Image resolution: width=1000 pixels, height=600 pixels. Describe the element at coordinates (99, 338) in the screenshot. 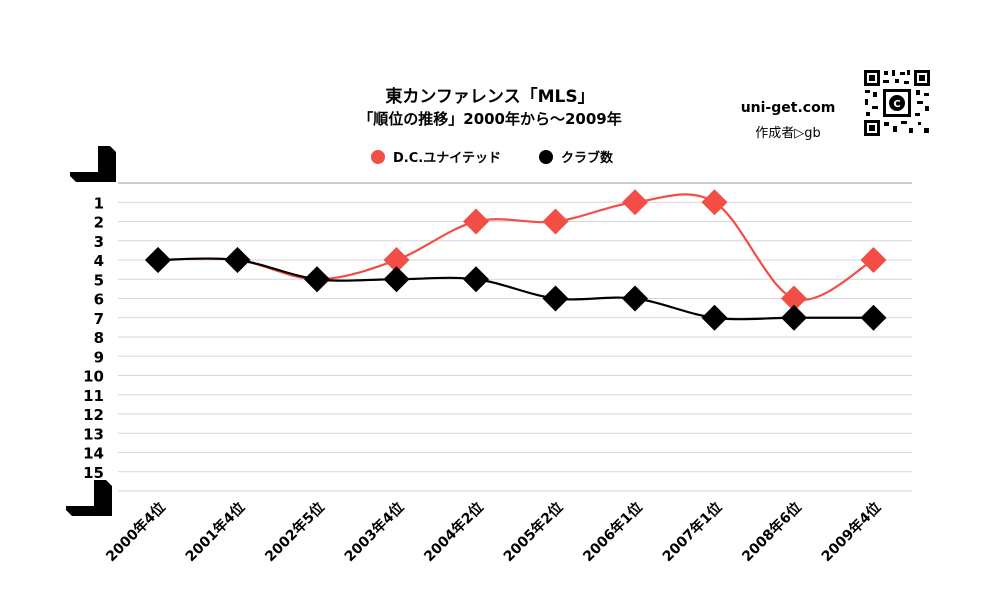

I see `y-tick-label: 8` at that location.